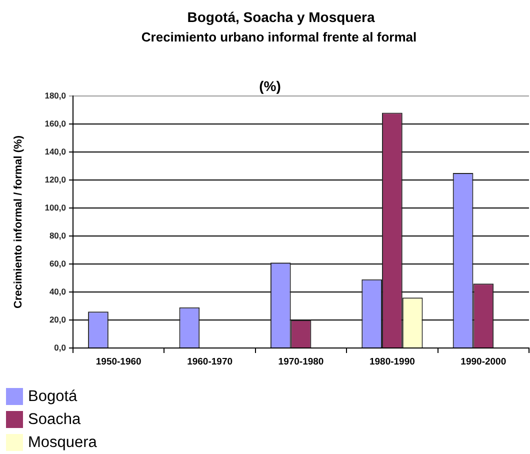 This screenshot has width=530, height=454. I want to click on y-axis-title: Crecimiento informal / formal (%), so click(18, 221).